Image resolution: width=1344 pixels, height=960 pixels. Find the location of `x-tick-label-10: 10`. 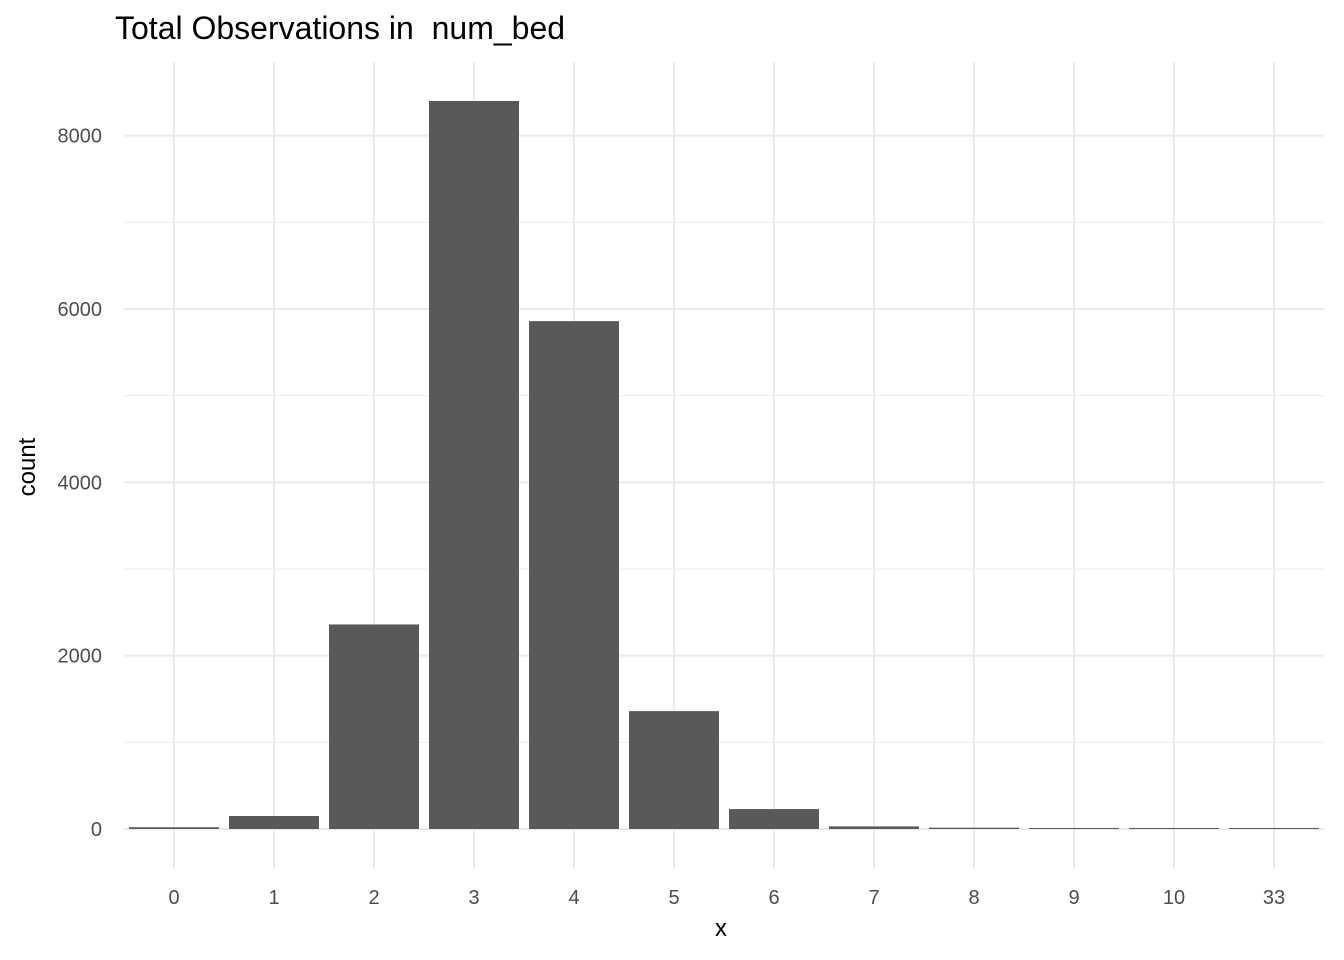

x-tick-label-10: 10 is located at coordinates (1174, 898).